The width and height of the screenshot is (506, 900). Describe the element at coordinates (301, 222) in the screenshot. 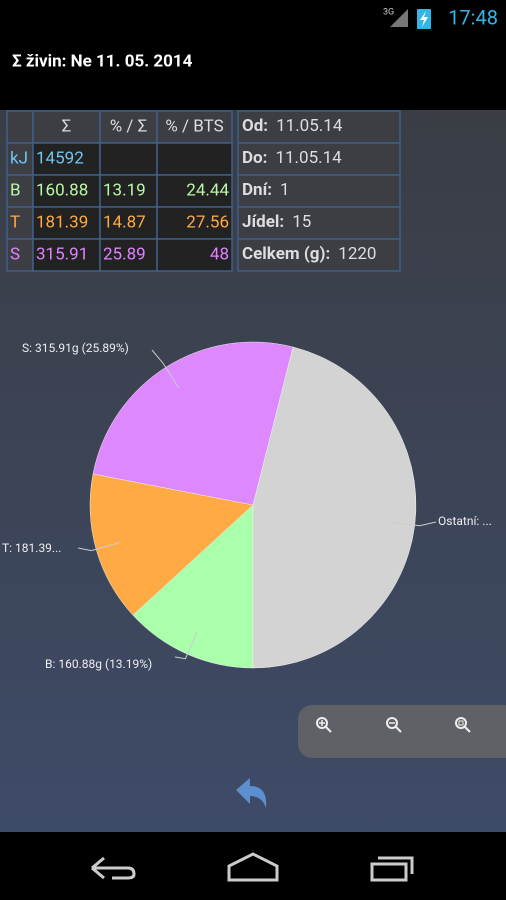

I see `summary-value: 15` at that location.